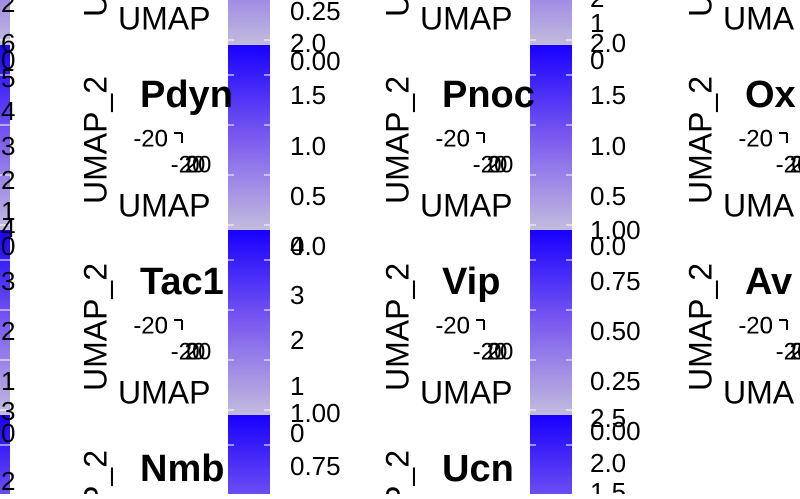 This screenshot has width=800, height=499. What do you see at coordinates (8, 78) in the screenshot?
I see `colorbar-label: 5` at bounding box center [8, 78].